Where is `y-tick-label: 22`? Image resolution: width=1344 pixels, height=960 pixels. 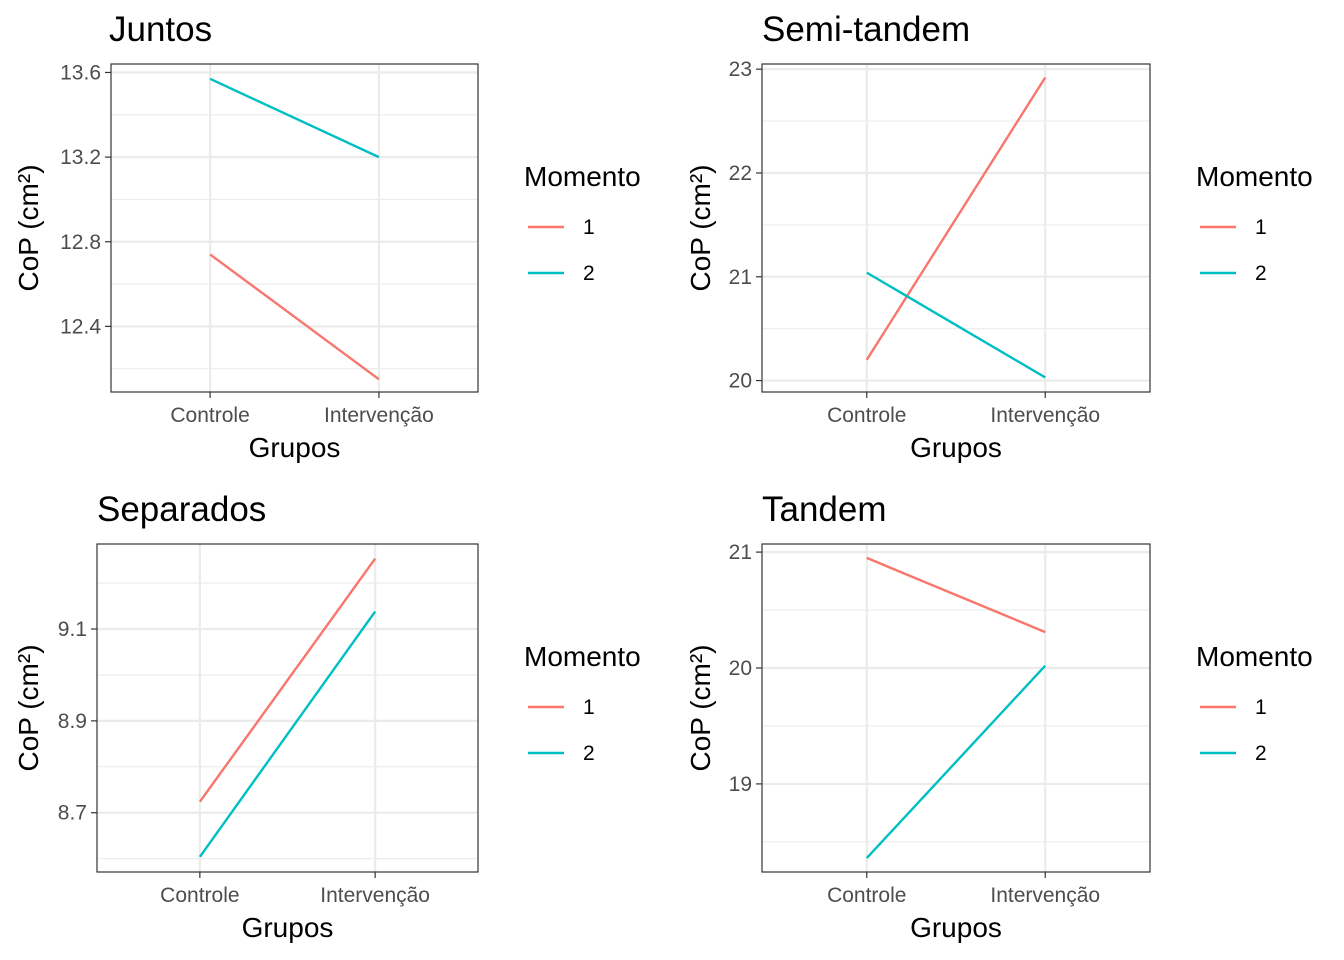
y-tick-label: 22 is located at coordinates (740, 173).